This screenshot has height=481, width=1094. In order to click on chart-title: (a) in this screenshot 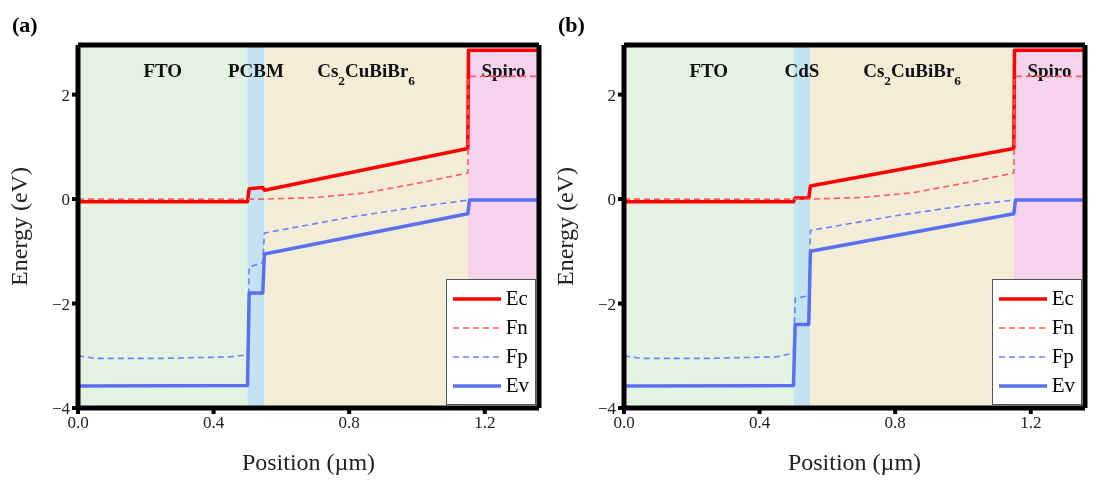, I will do `click(25, 25)`.